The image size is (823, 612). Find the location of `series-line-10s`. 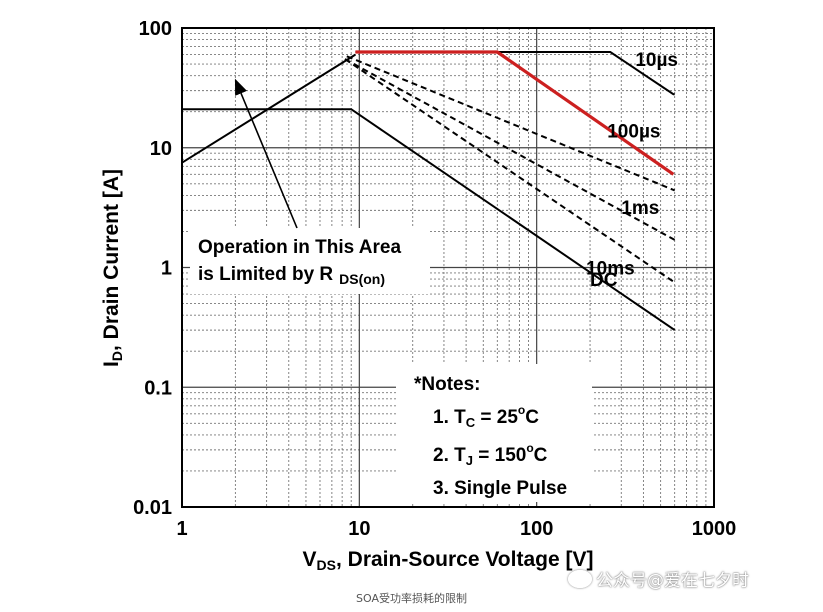

series-line-10s is located at coordinates (515, 73).